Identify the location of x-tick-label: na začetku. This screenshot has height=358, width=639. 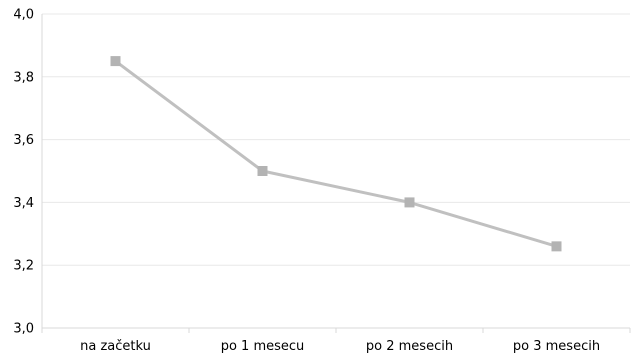
(115, 346).